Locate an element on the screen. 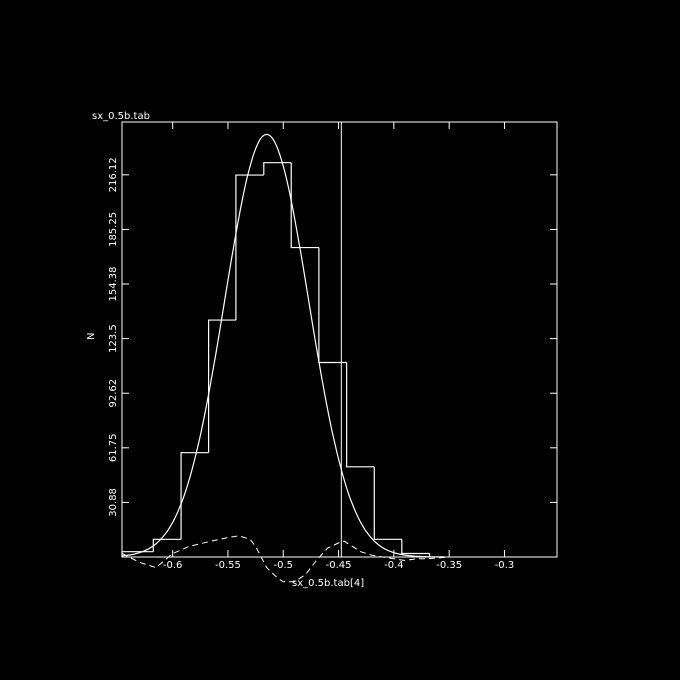 The image size is (680, 680). x-tick-label: -0.55 is located at coordinates (228, 565).